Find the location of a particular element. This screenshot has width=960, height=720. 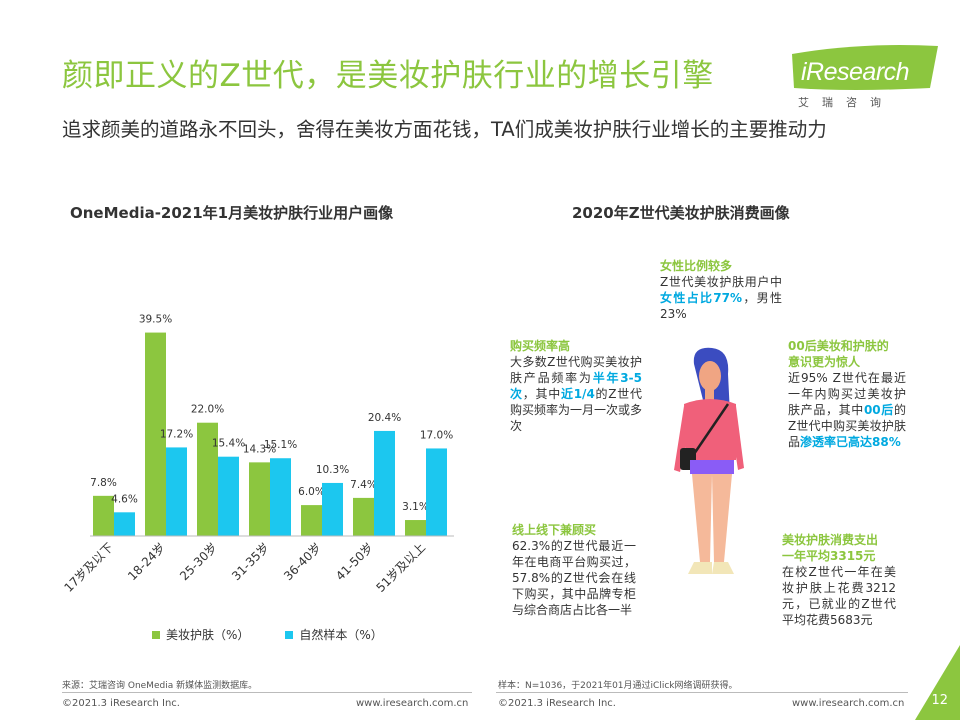

logo-swoosh-icon is located at coordinates (865, 67).